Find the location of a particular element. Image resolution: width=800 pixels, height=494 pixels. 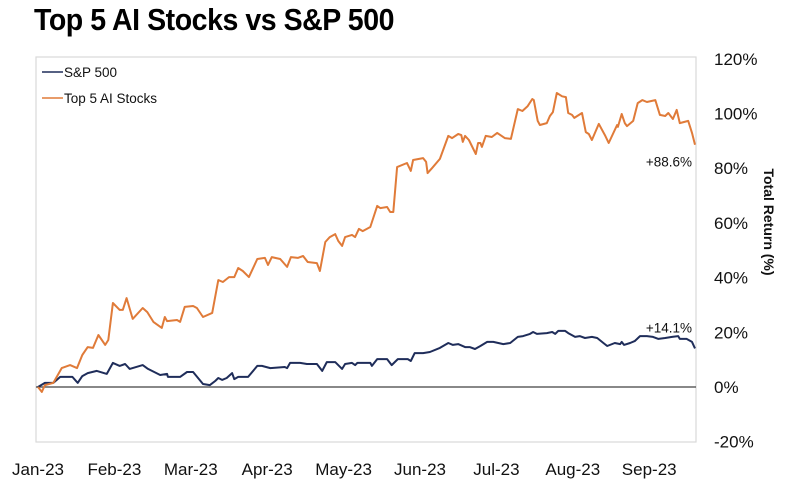

x-tick-label: Aug-23 is located at coordinates (572, 469).